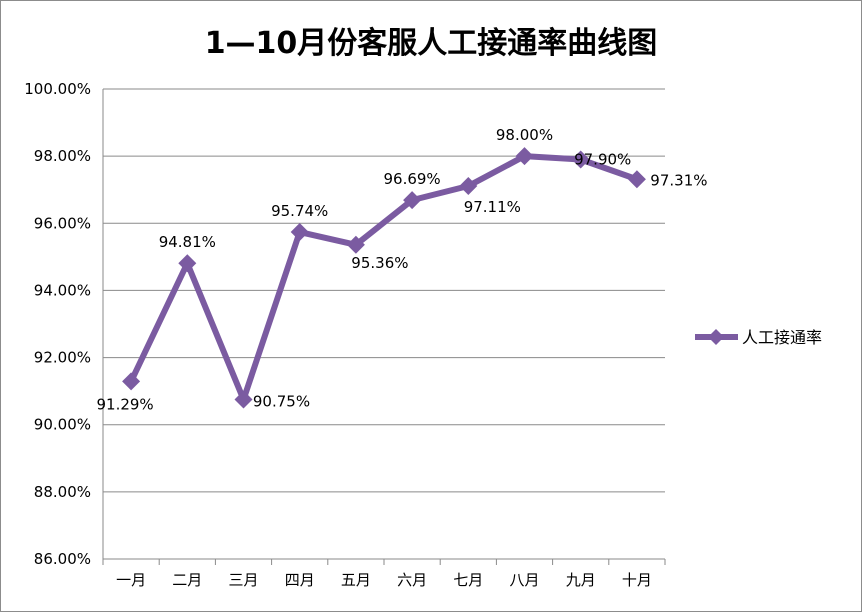 This screenshot has height=612, width=862. What do you see at coordinates (281, 402) in the screenshot?
I see `data-label: 90.75%` at bounding box center [281, 402].